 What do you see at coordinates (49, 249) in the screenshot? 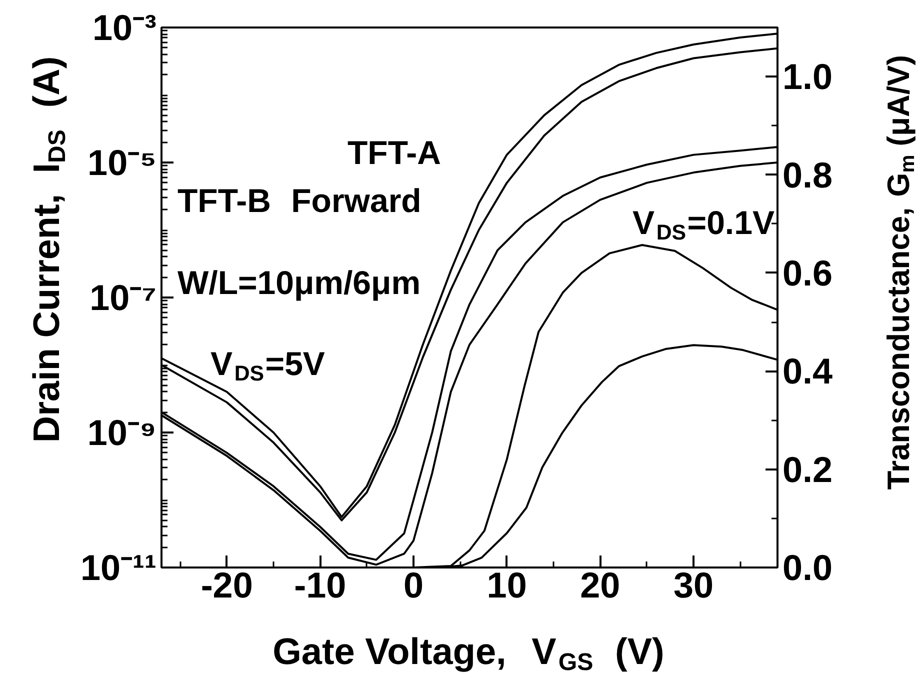
I see `y-axis-title: Drain Current, IDS (A)` at bounding box center [49, 249].